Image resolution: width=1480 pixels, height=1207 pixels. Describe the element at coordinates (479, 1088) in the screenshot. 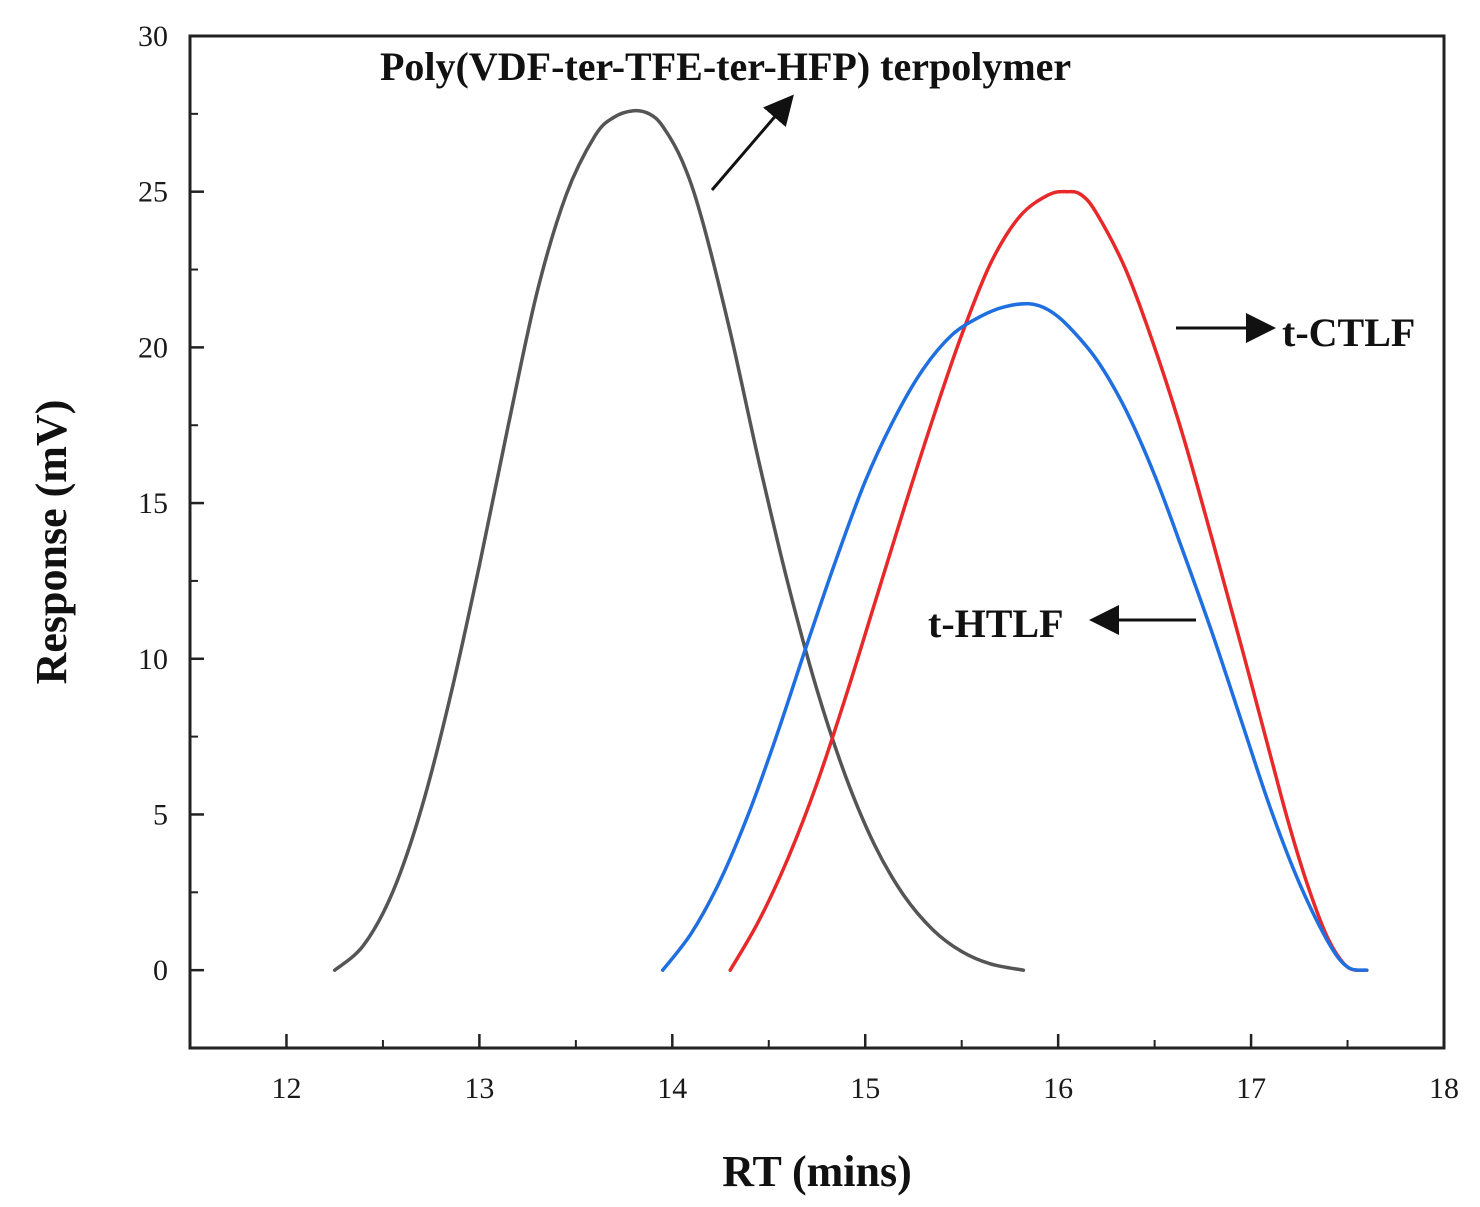

I see `x-tick-label: 13` at that location.